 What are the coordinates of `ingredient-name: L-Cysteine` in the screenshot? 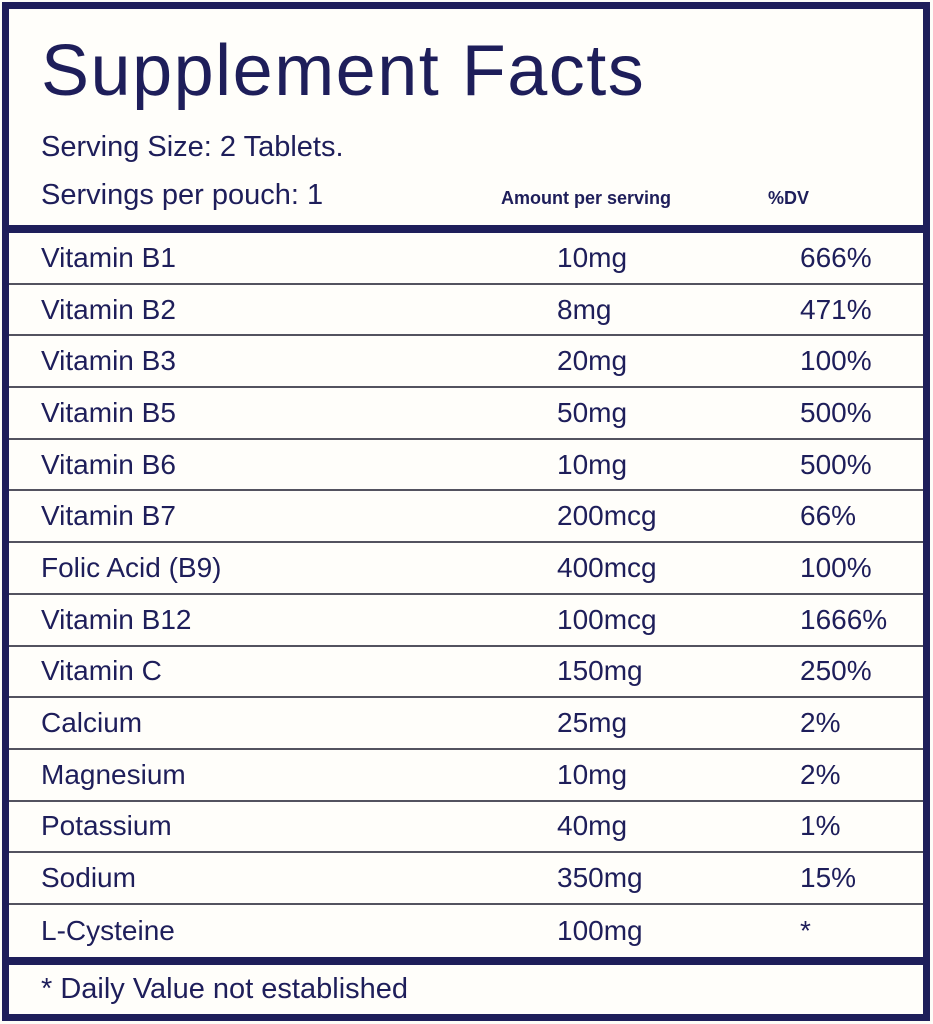 It's located at (108, 930).